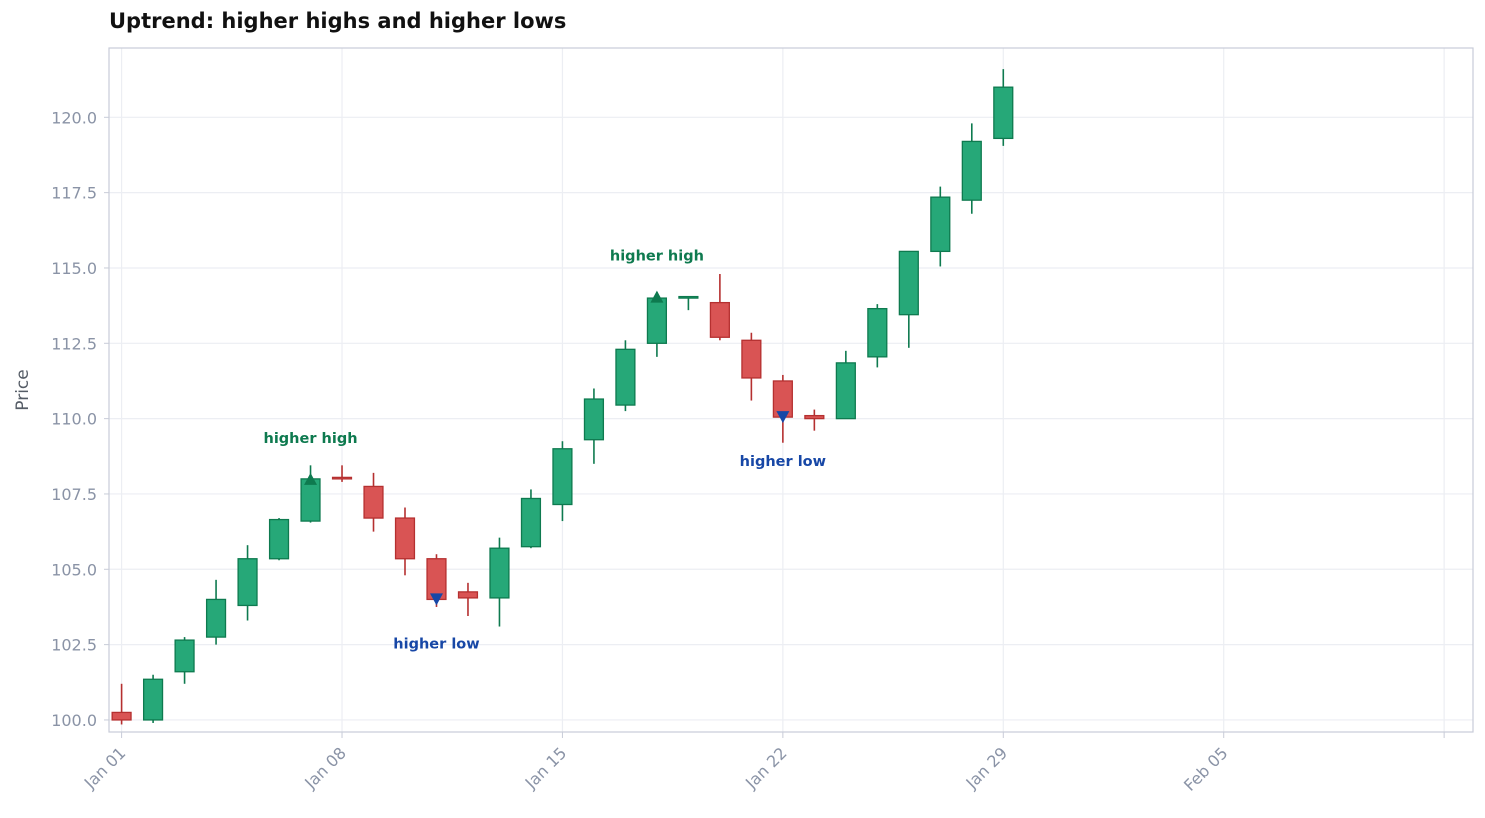 This screenshot has height=818, width=1485. I want to click on y-axis-label: Price, so click(23, 389).